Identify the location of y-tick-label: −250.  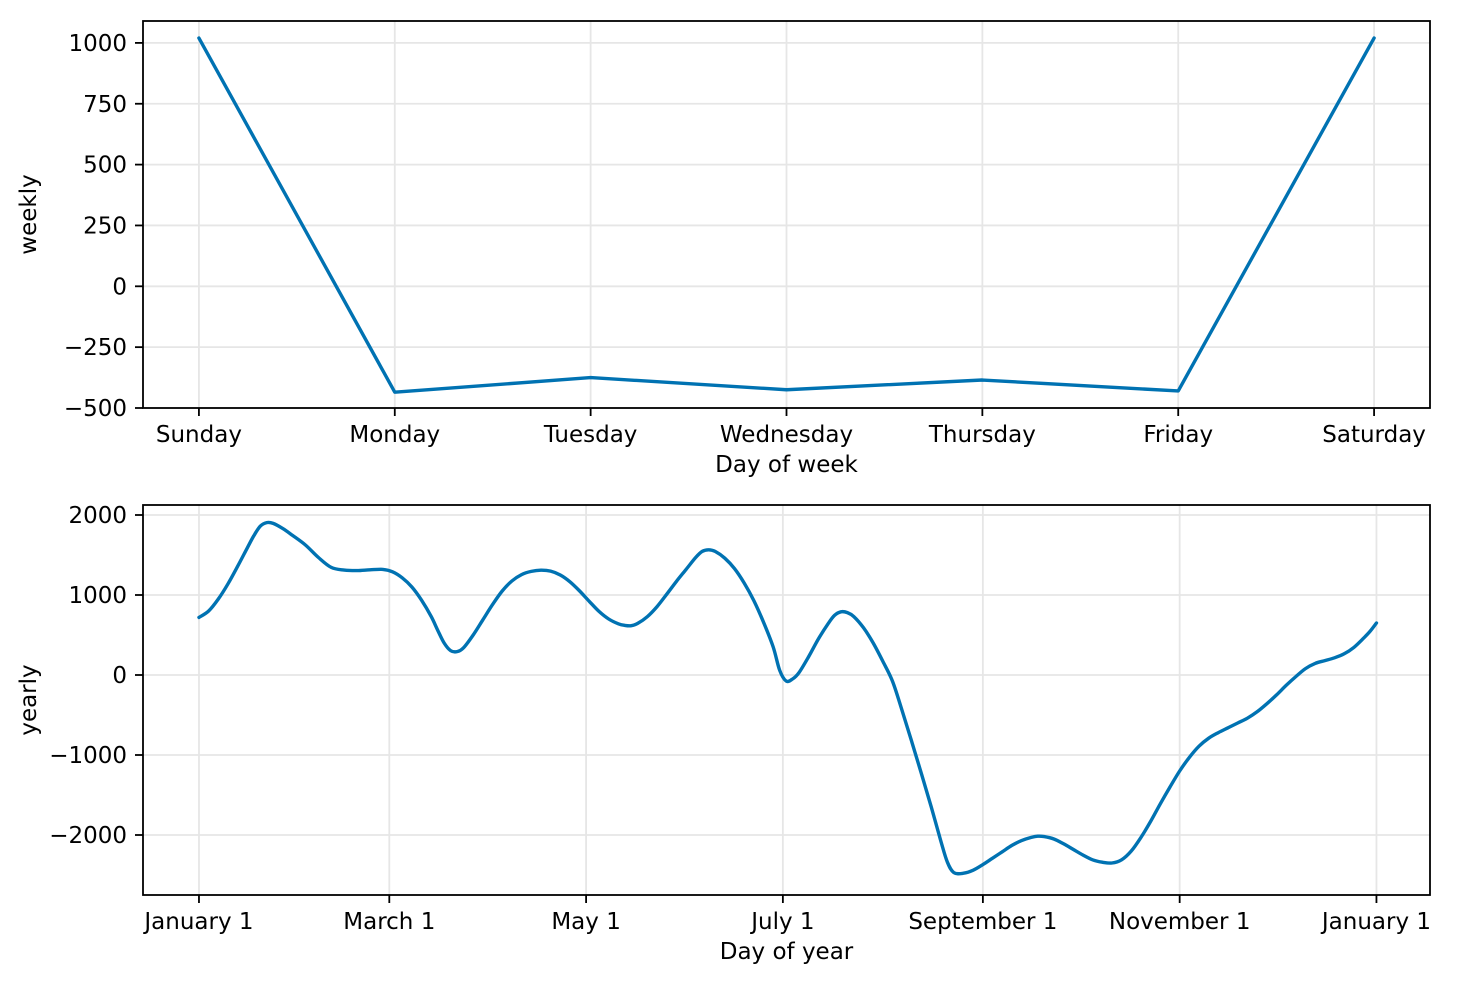
(95, 348).